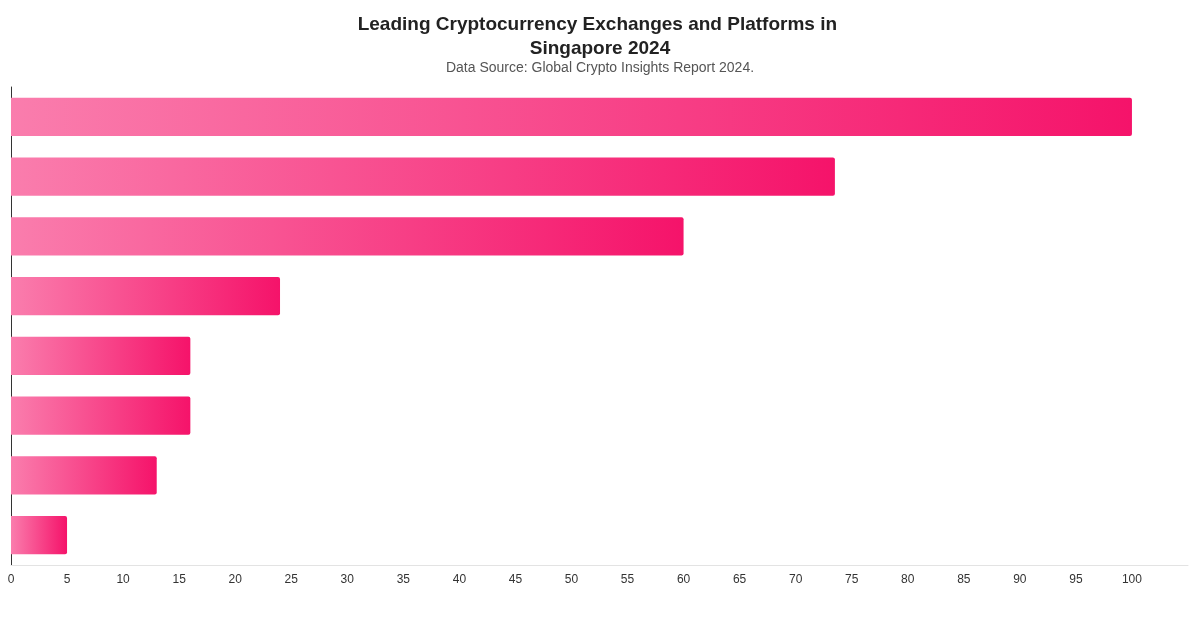  I want to click on x-tick-label: 20, so click(235, 579).